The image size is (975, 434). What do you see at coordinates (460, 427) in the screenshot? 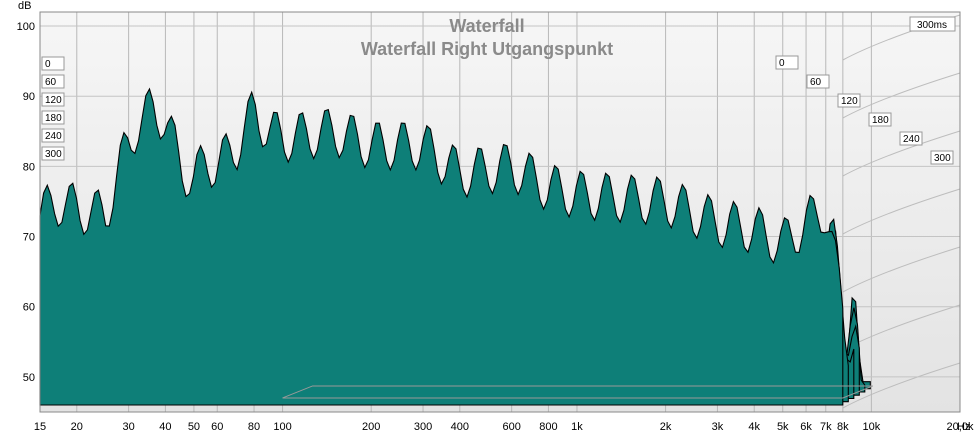
I see `x-tick-label: 400` at bounding box center [460, 427].